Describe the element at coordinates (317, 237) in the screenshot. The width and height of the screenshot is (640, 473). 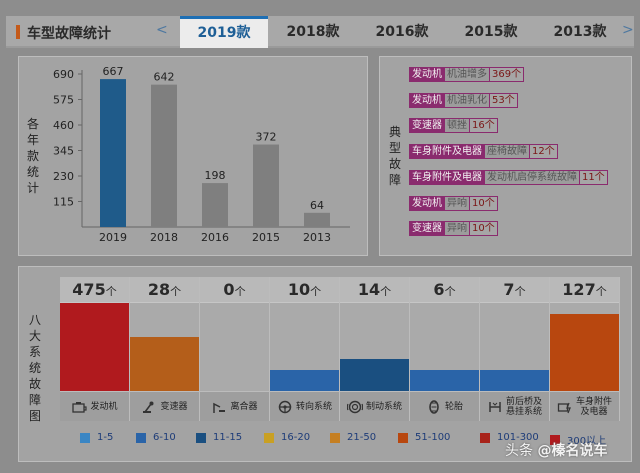
I see `x-tick-label: 2013` at that location.